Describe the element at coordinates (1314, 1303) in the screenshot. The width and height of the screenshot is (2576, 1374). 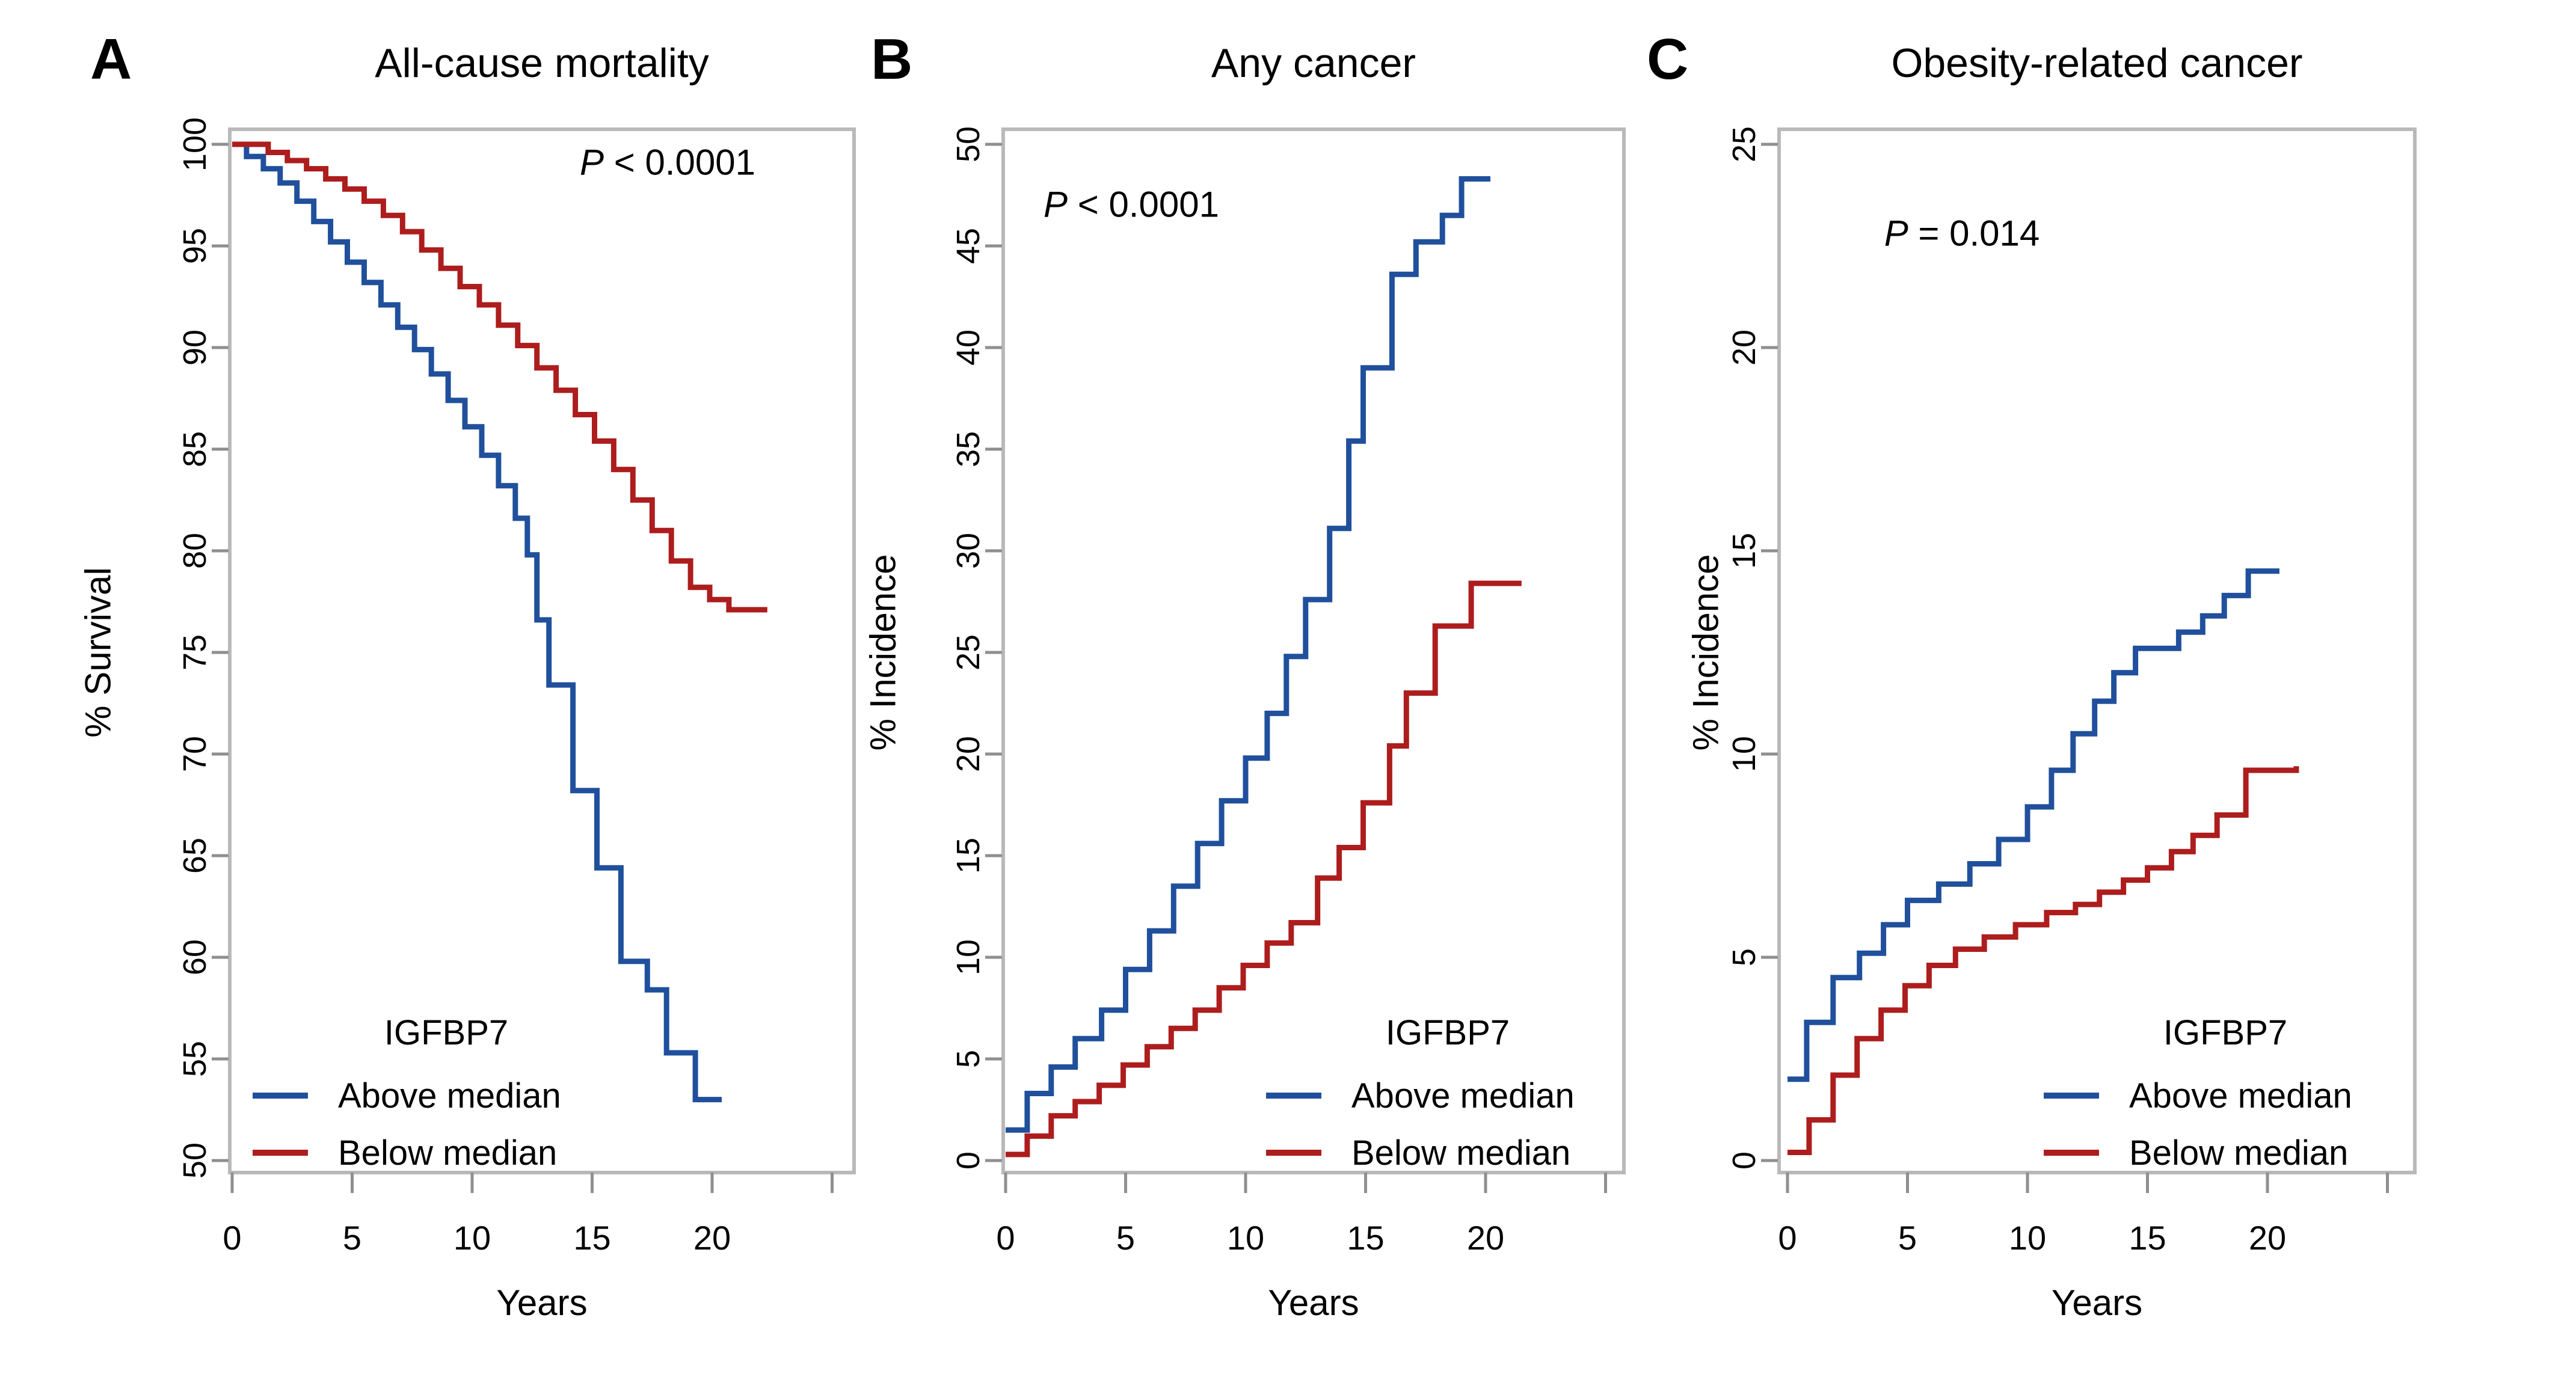
I see `x-axis-label-b: Years` at that location.